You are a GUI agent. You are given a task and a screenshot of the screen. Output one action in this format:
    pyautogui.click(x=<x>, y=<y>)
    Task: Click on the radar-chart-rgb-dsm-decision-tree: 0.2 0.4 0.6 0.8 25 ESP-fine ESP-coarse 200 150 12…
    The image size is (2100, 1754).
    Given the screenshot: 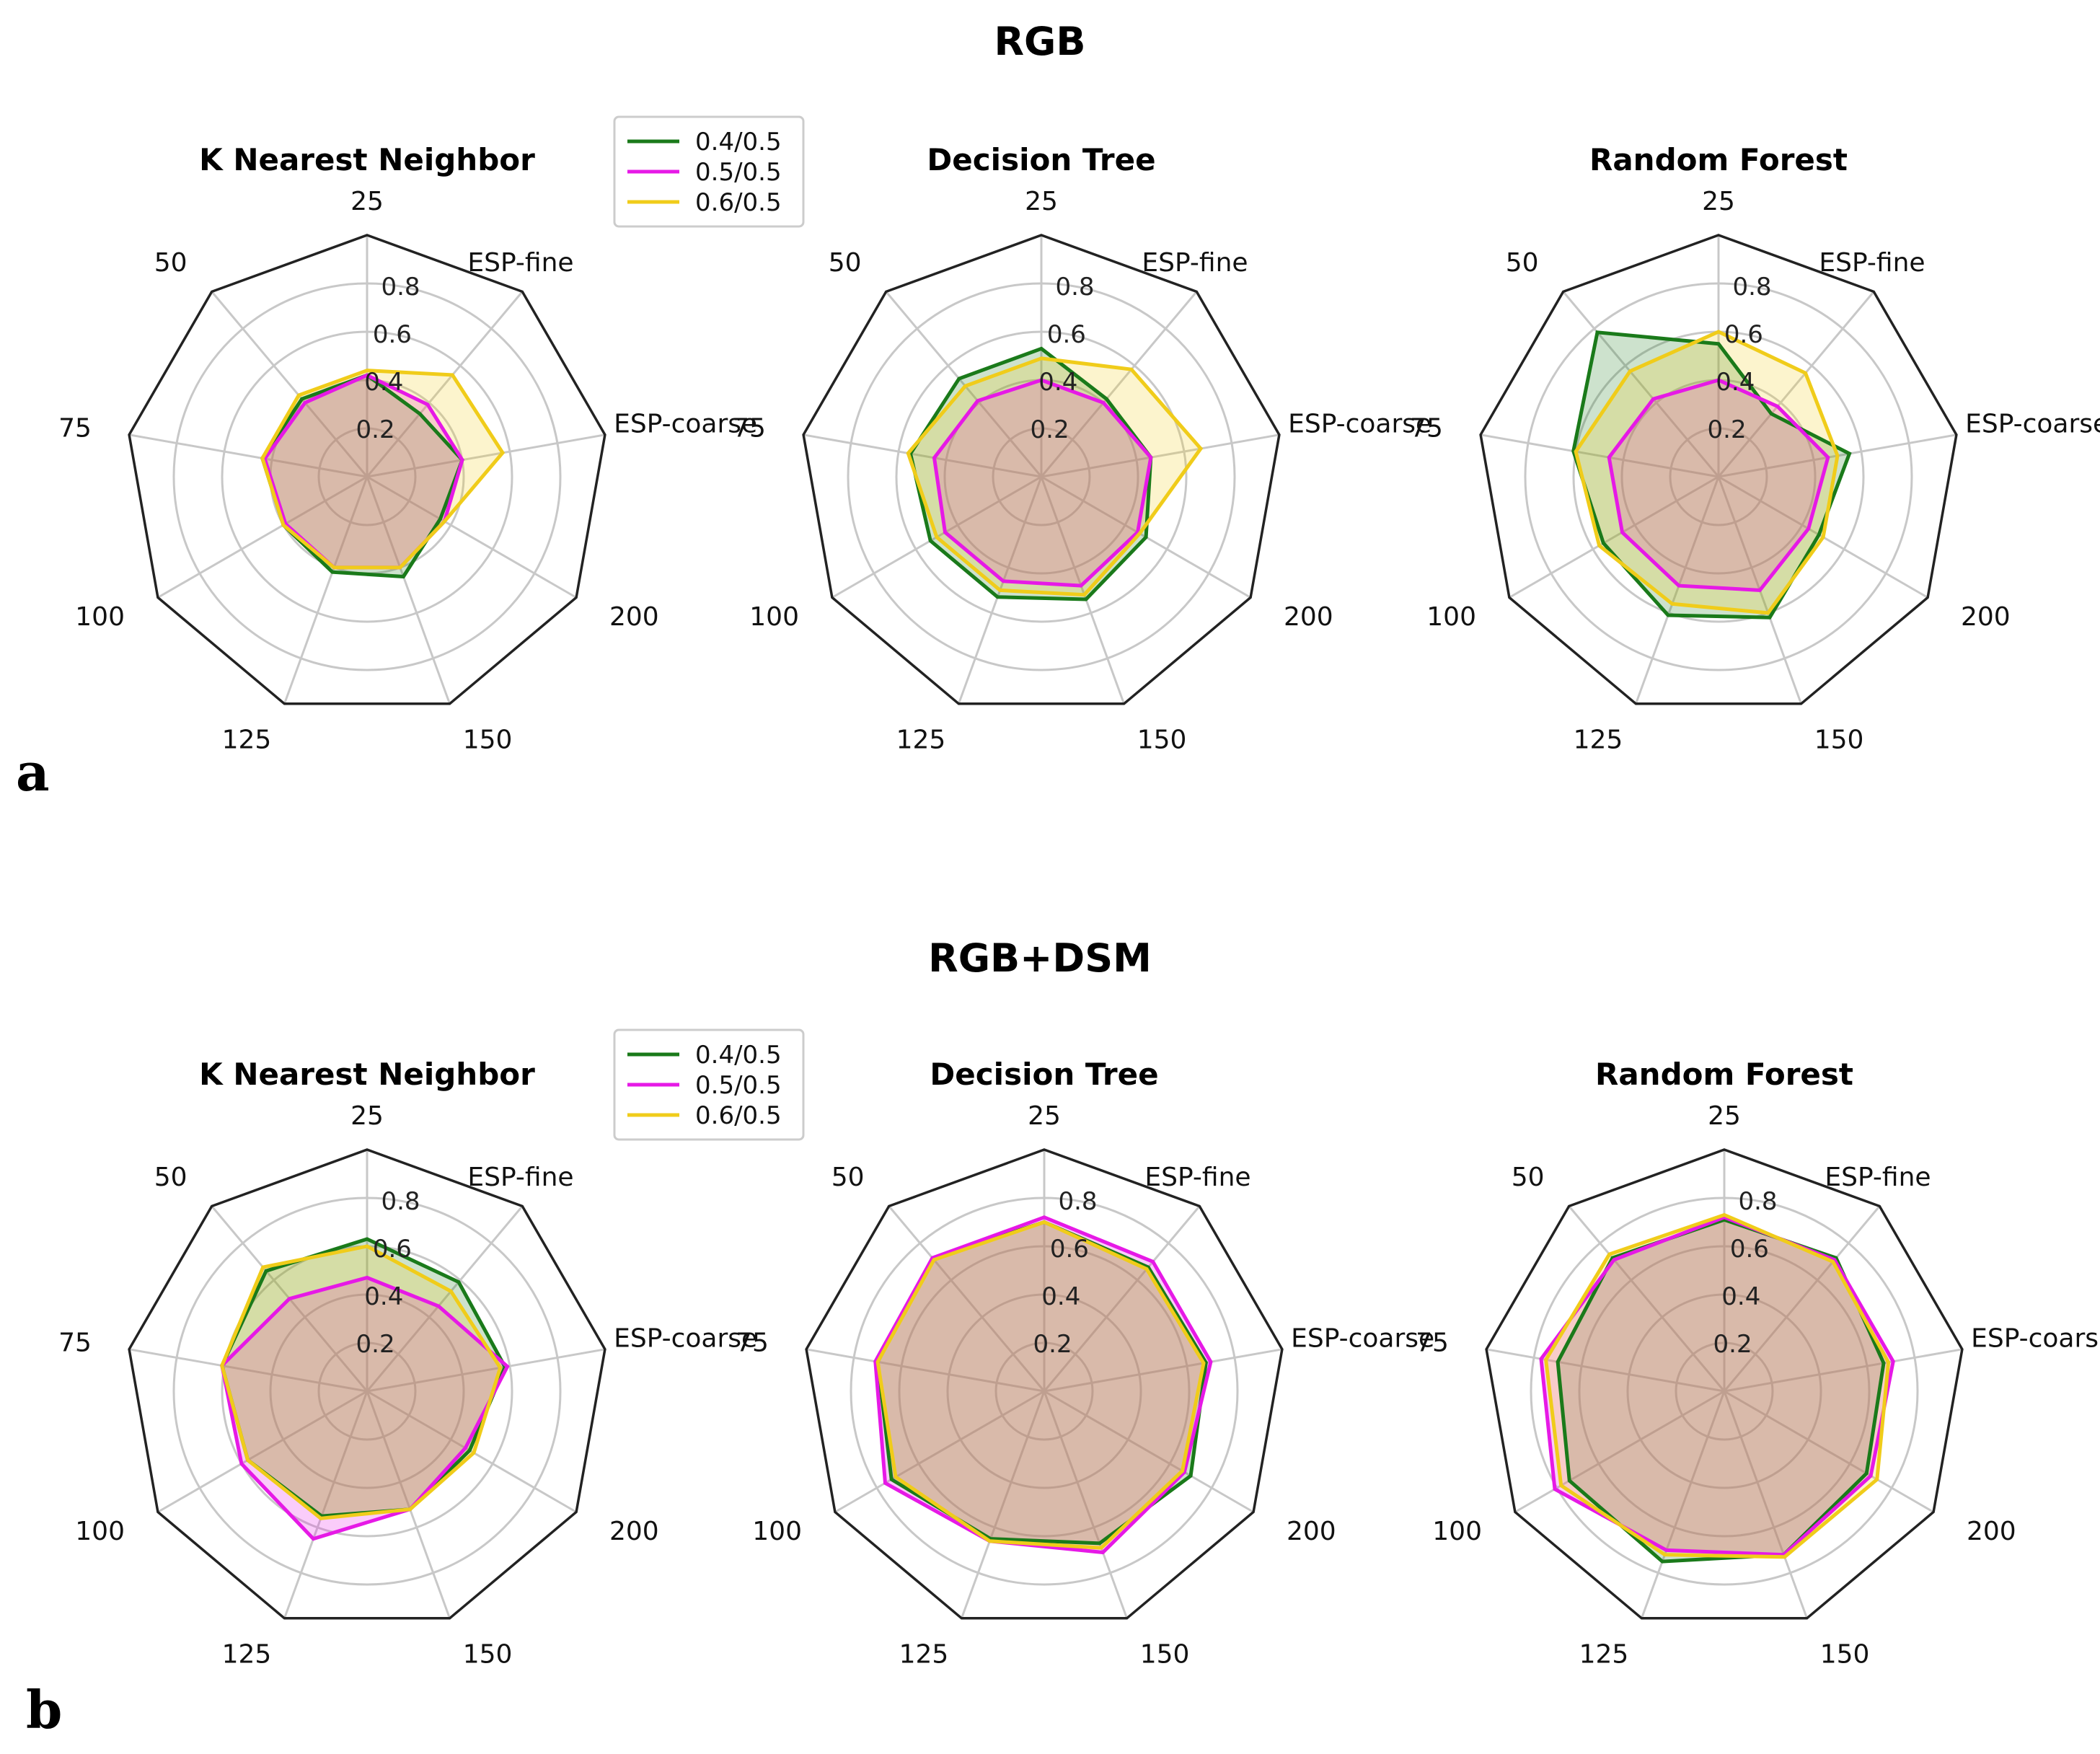 What is the action you would take?
    pyautogui.click(x=1085, y=1363)
    